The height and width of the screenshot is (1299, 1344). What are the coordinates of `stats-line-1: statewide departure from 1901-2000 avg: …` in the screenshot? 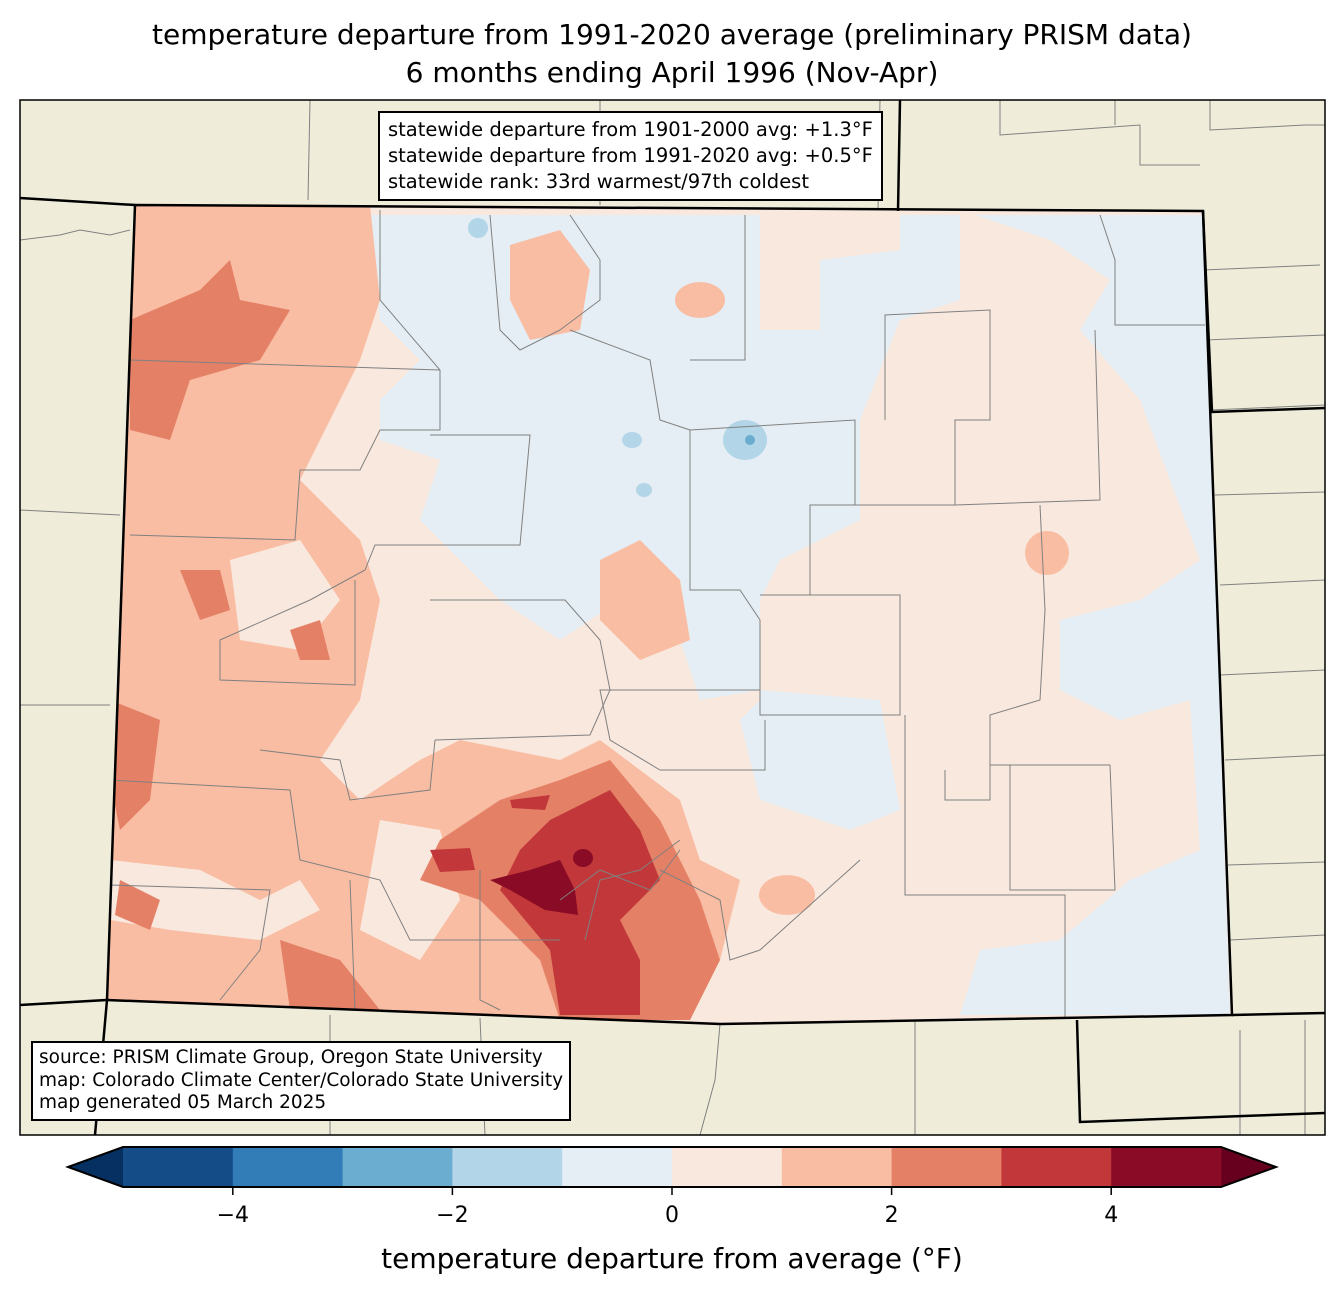 It's located at (630, 129).